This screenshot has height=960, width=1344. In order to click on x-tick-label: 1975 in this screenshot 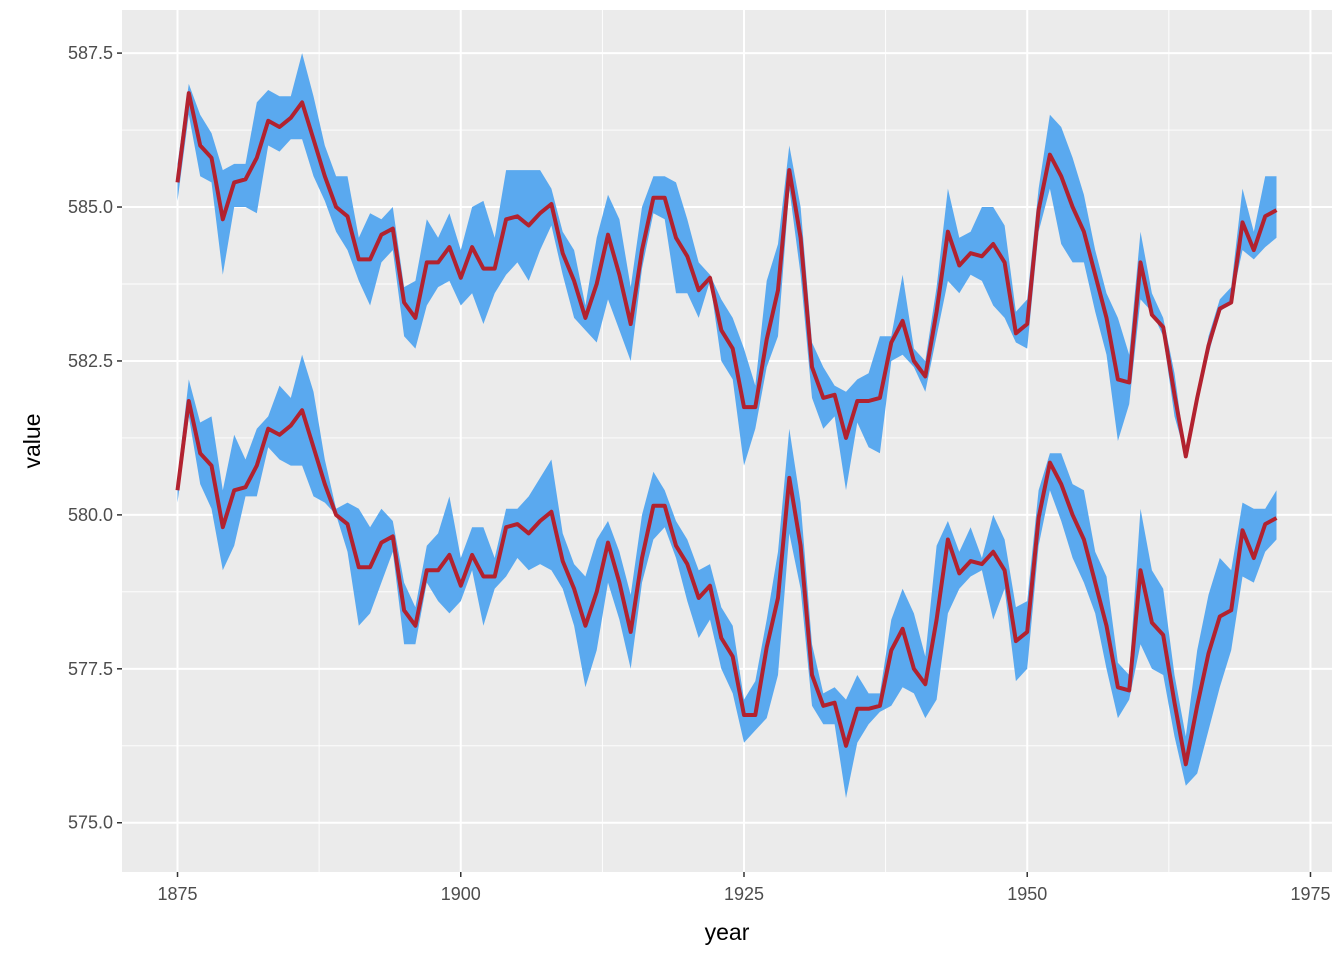, I will do `click(1310, 894)`.